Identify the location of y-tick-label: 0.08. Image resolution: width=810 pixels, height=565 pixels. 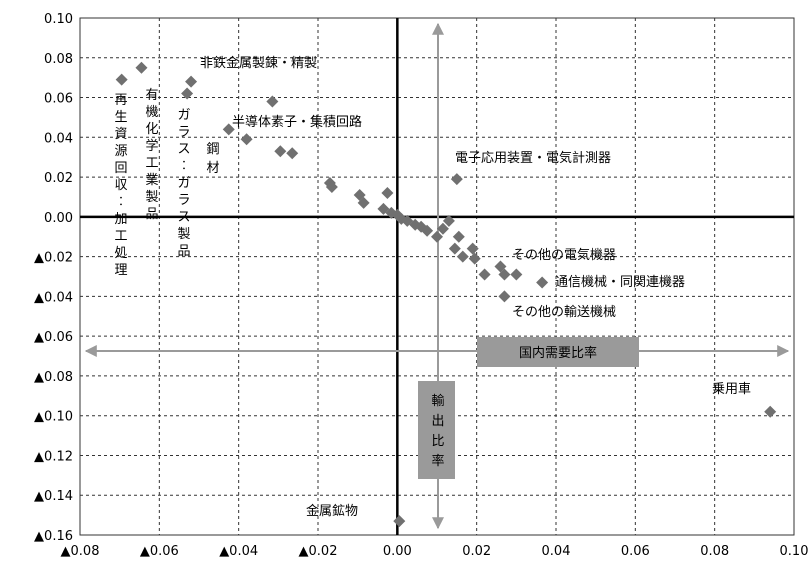
(58, 59).